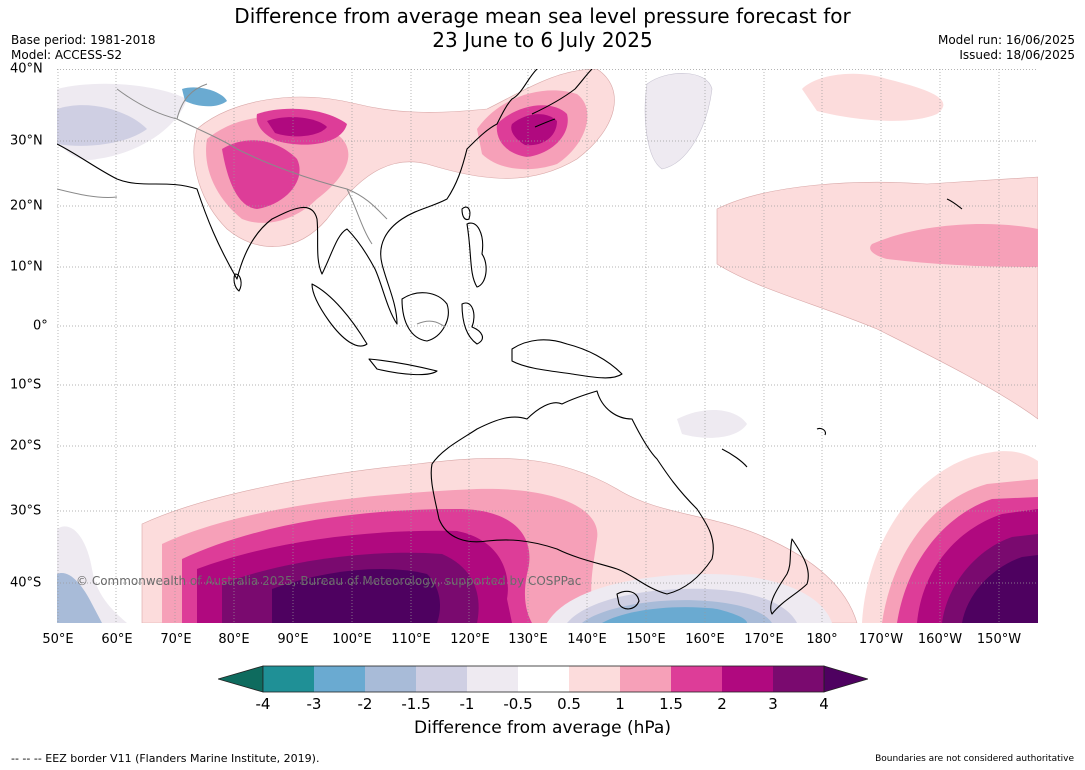 Image resolution: width=1085 pixels, height=770 pixels. I want to click on lon-label-120e: 120°E, so click(470, 639).